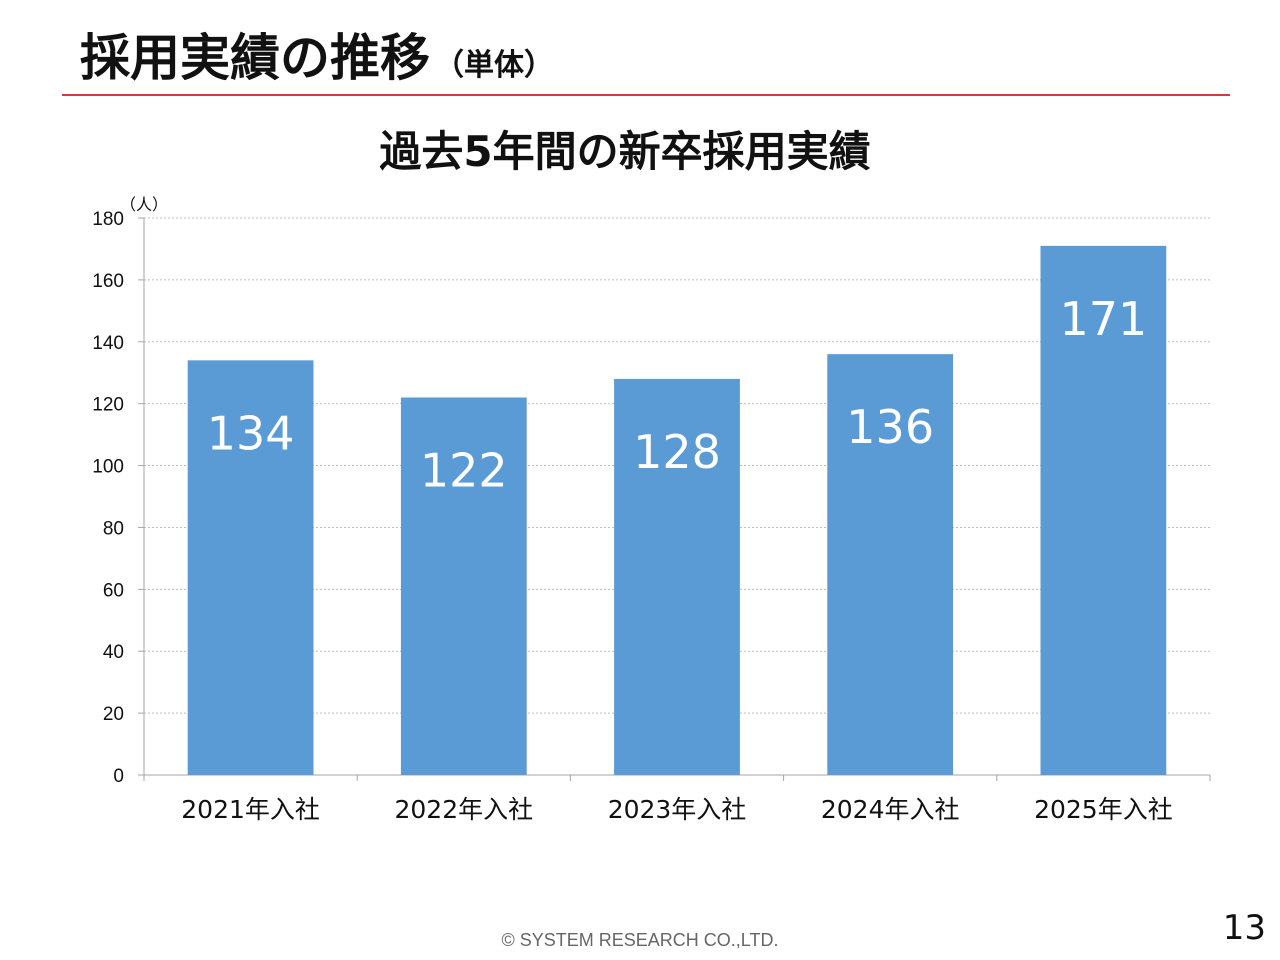  Describe the element at coordinates (890, 809) in the screenshot. I see `x-category-label: 2024年入社` at that location.